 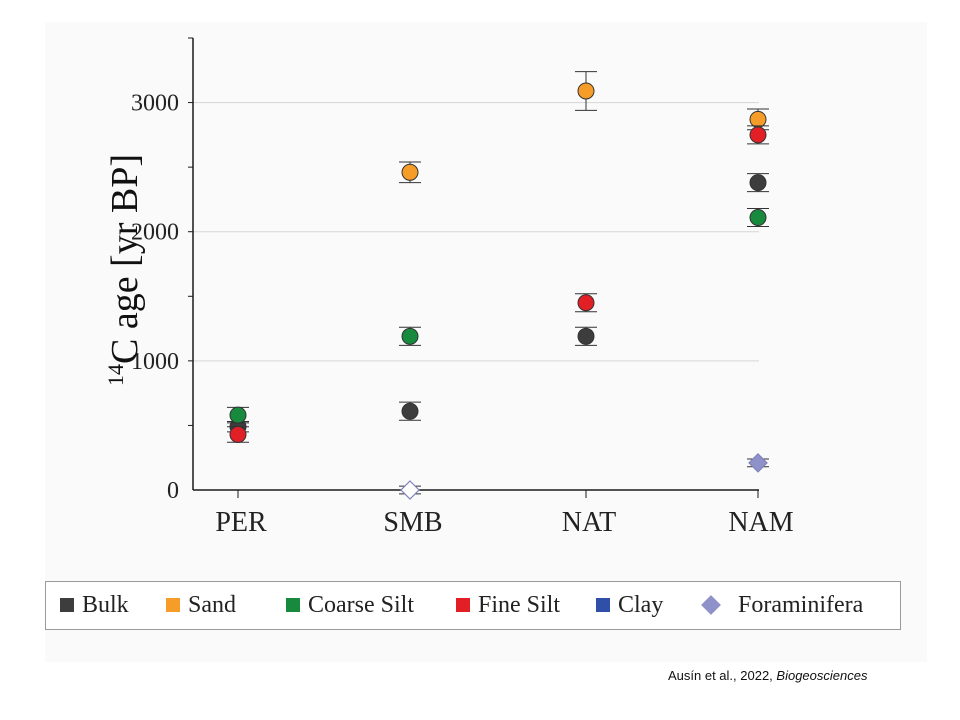 What do you see at coordinates (162, 270) in the screenshot?
I see `y-ticks: 0 1000 2000 3000` at bounding box center [162, 270].